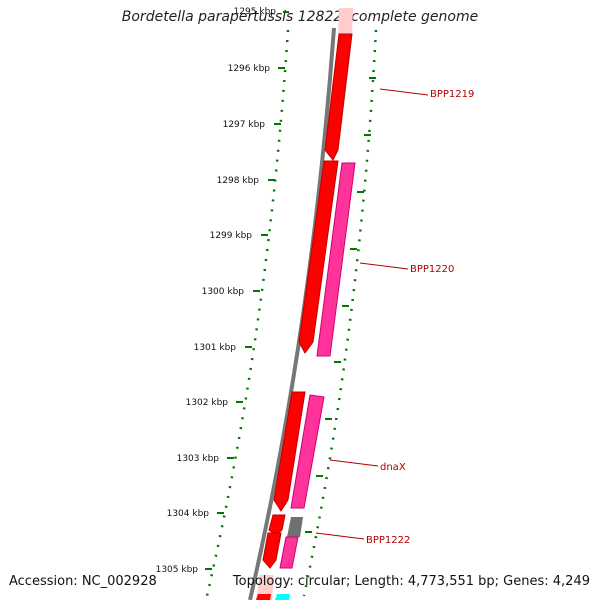 The height and width of the screenshot is (600, 600). What do you see at coordinates (244, 125) in the screenshot?
I see `kbp-tick-label: 1297 kbp` at bounding box center [244, 125].